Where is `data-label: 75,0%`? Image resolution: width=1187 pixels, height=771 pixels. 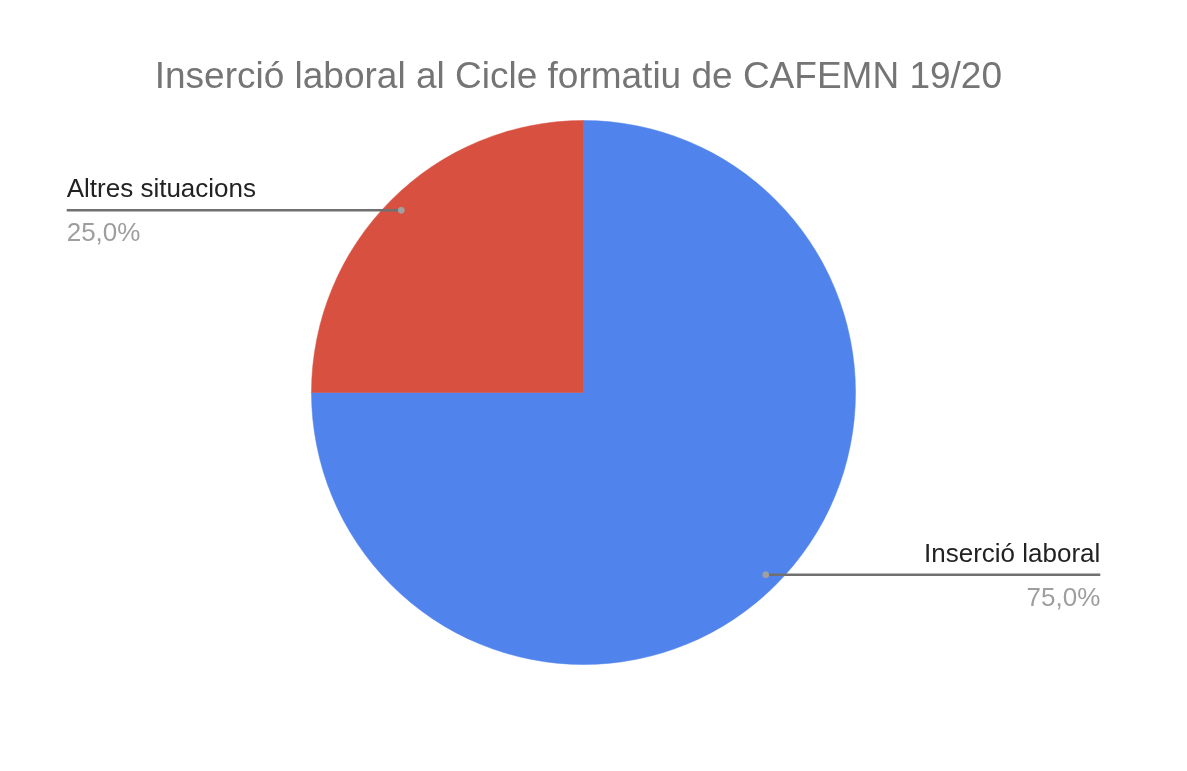 data-label: 75,0% is located at coordinates (1063, 596).